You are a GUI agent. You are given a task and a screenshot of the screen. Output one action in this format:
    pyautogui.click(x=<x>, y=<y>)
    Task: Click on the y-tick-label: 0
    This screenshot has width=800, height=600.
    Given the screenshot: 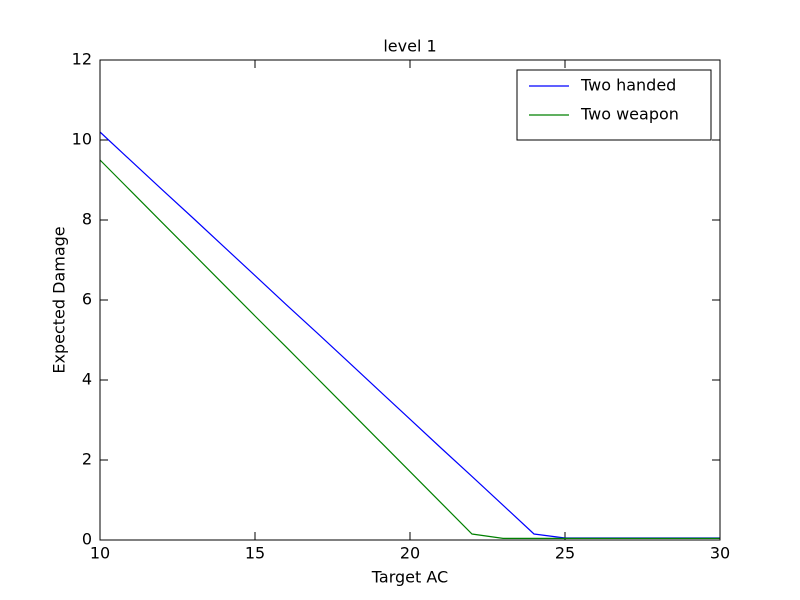 What is the action you would take?
    pyautogui.click(x=87, y=539)
    